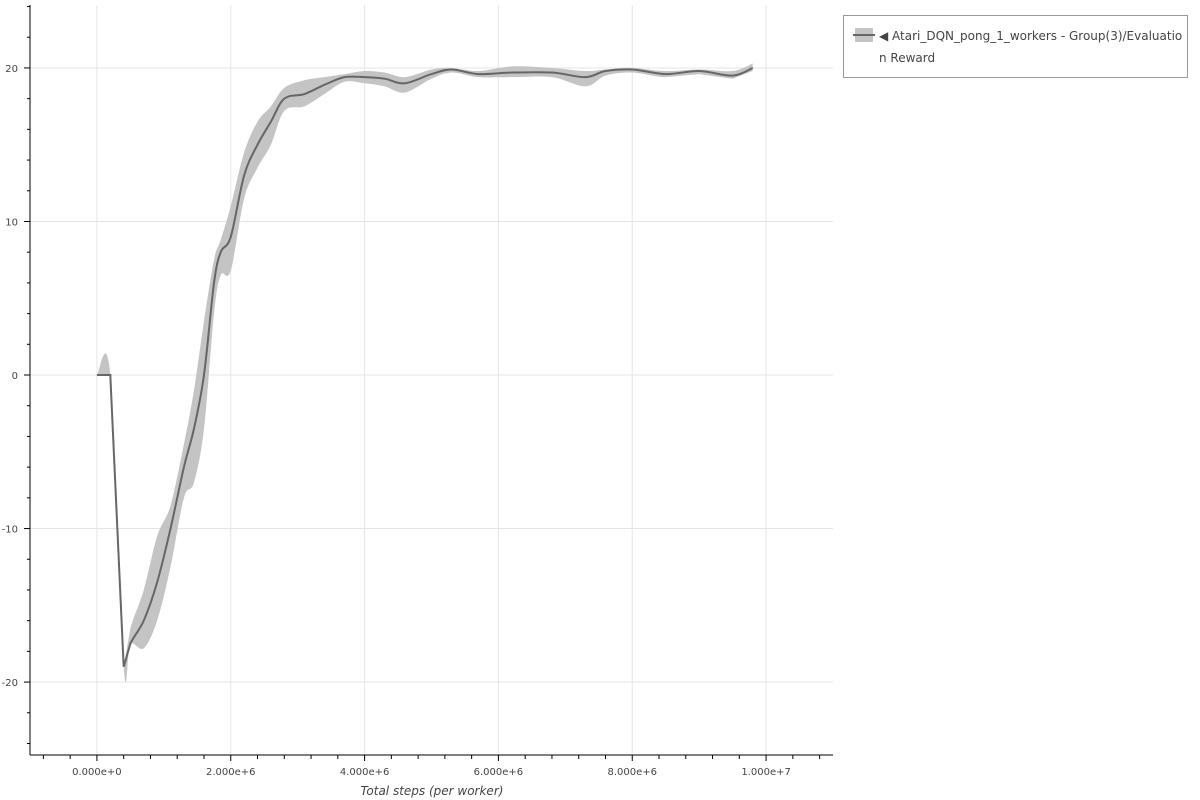  Describe the element at coordinates (11, 69) in the screenshot. I see `y-tick-label: 20` at that location.